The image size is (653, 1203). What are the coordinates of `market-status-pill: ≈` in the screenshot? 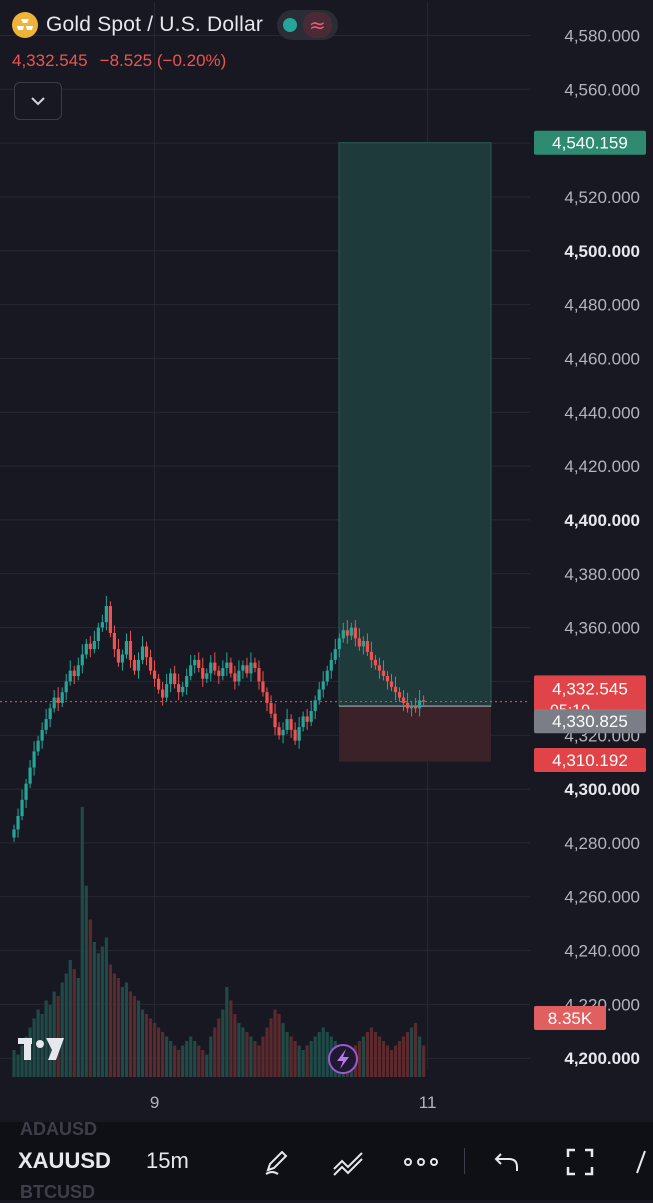 It's located at (307, 25).